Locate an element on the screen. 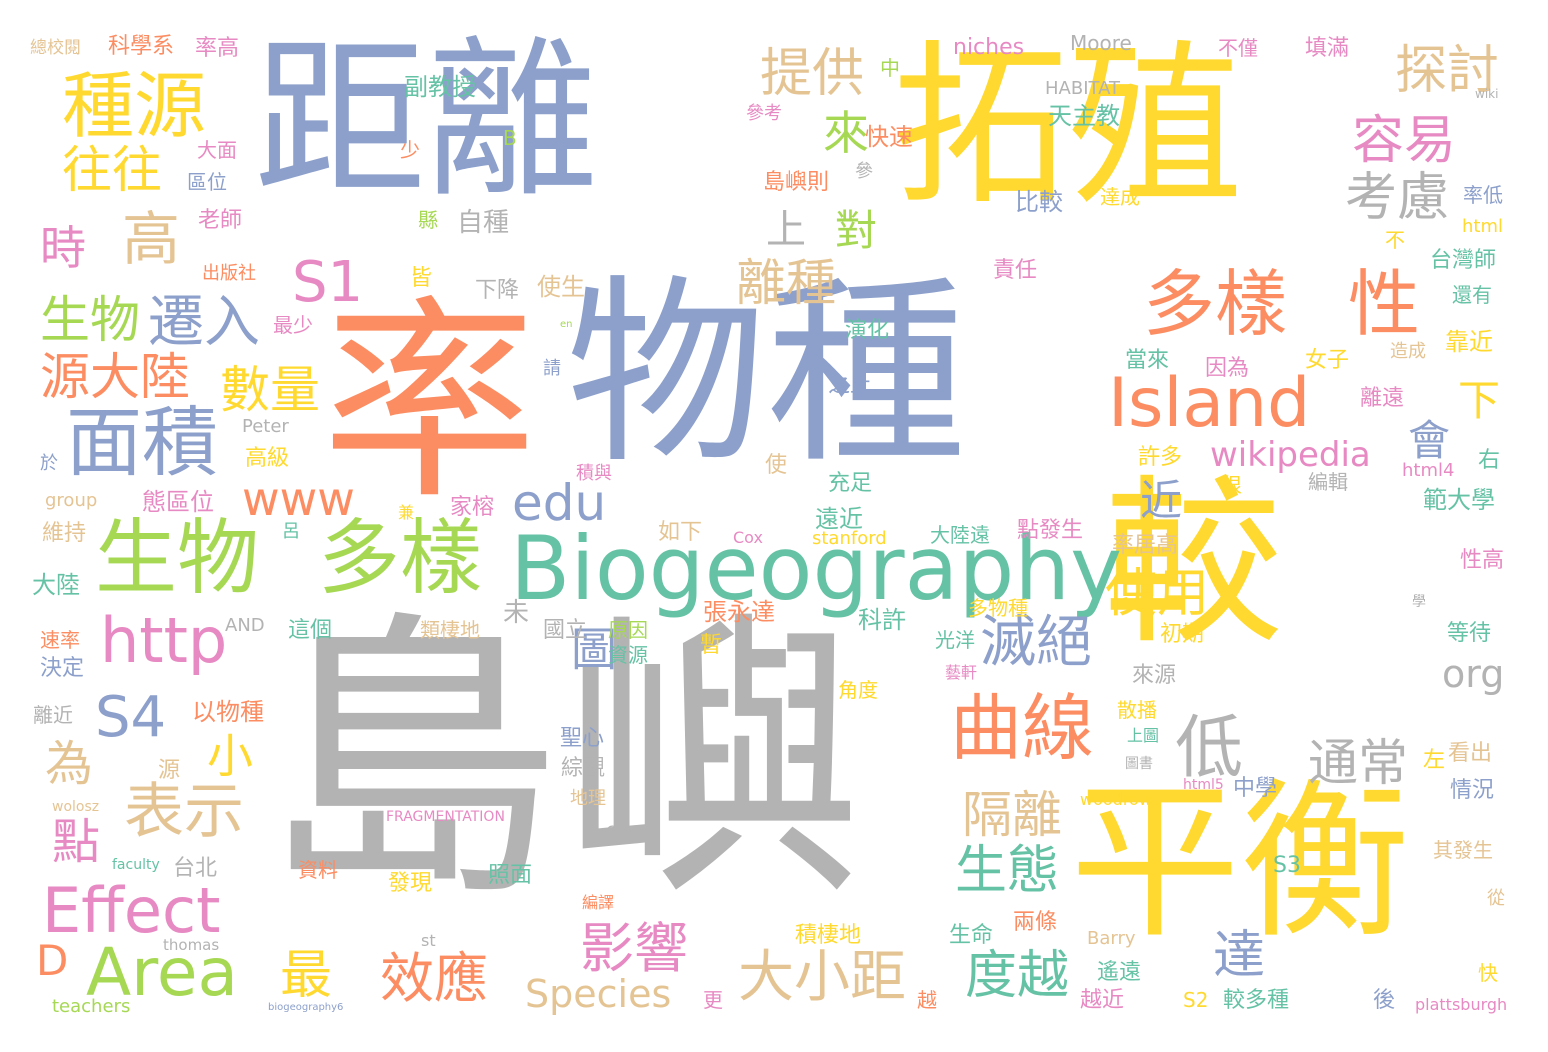 The width and height of the screenshot is (1548, 1052). word: 生物 is located at coordinates (90, 320).